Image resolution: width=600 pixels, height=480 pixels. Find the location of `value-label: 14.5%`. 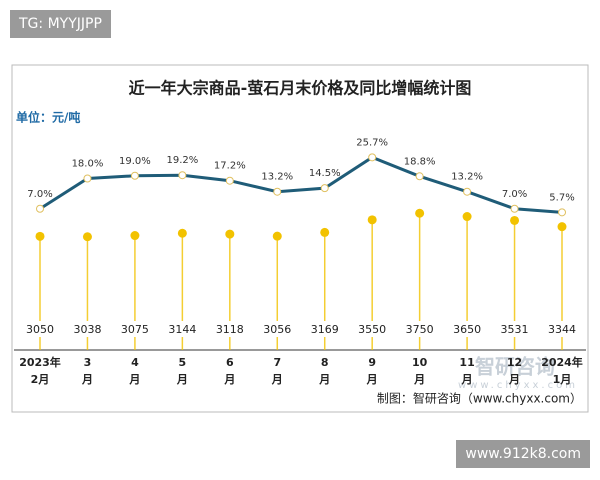

value-label: 14.5% is located at coordinates (325, 173).